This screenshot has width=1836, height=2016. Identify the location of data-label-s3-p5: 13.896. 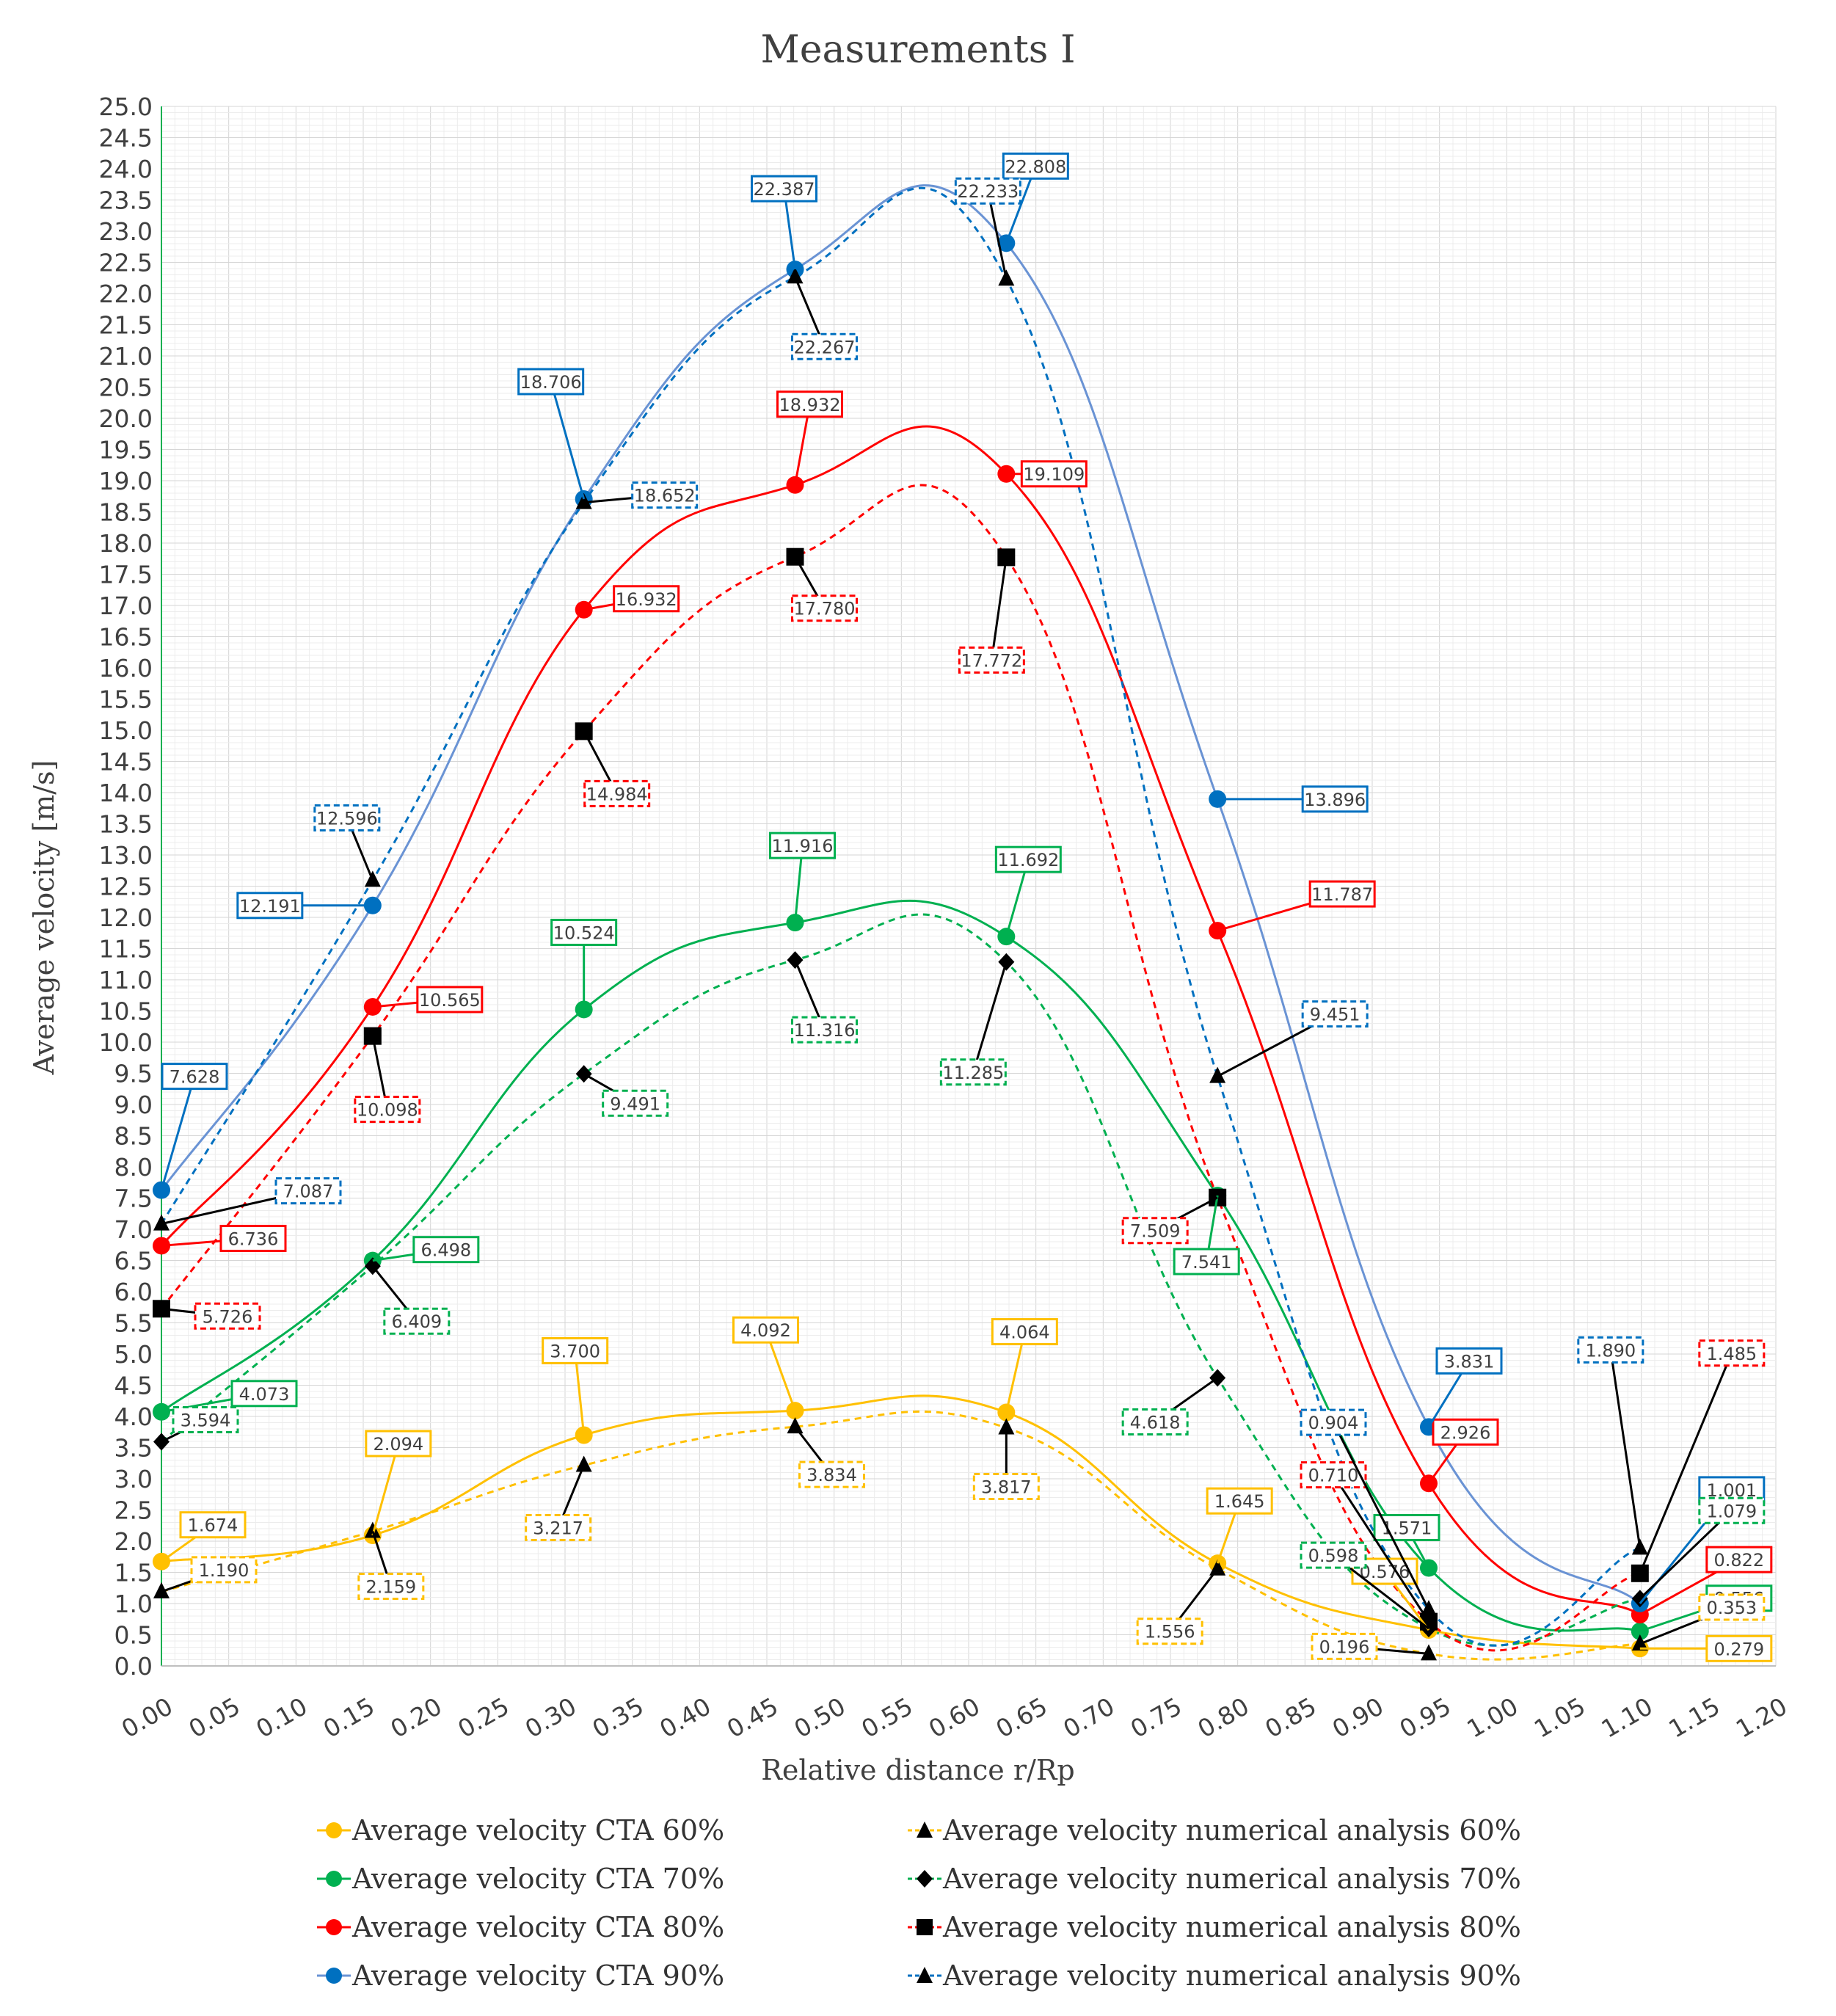
(1293, 799).